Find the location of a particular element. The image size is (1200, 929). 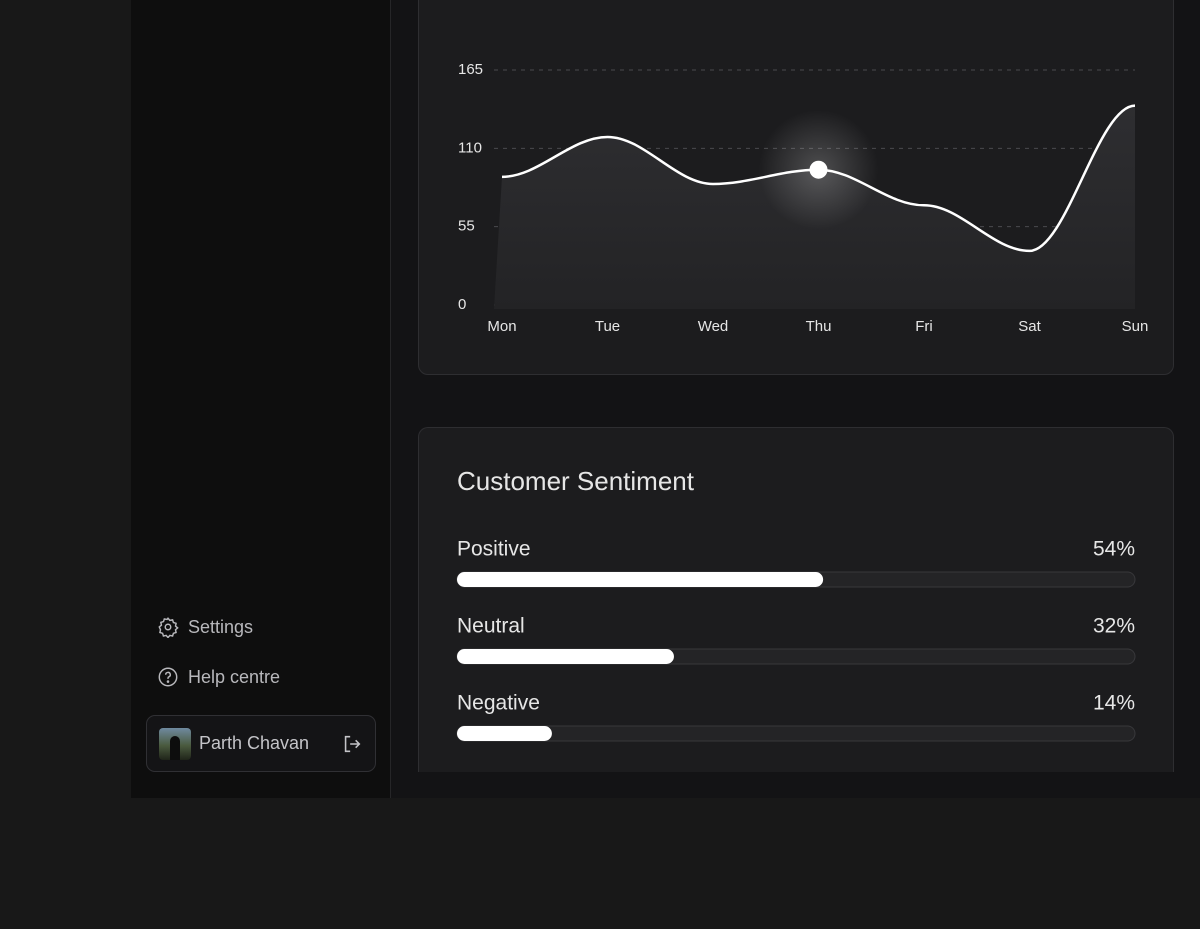

bar-value-label: 32% is located at coordinates (1114, 626).